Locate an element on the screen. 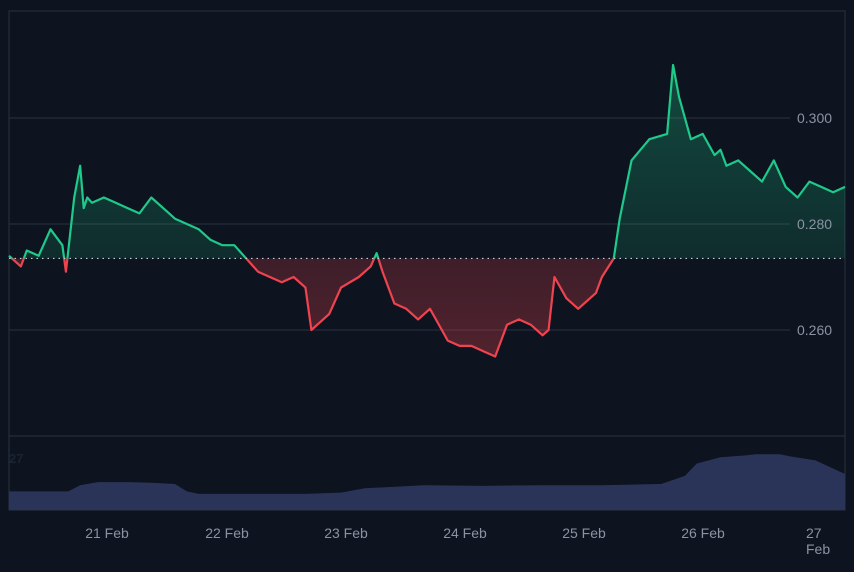 The width and height of the screenshot is (854, 572). price-line-down is located at coordinates (312, 308).